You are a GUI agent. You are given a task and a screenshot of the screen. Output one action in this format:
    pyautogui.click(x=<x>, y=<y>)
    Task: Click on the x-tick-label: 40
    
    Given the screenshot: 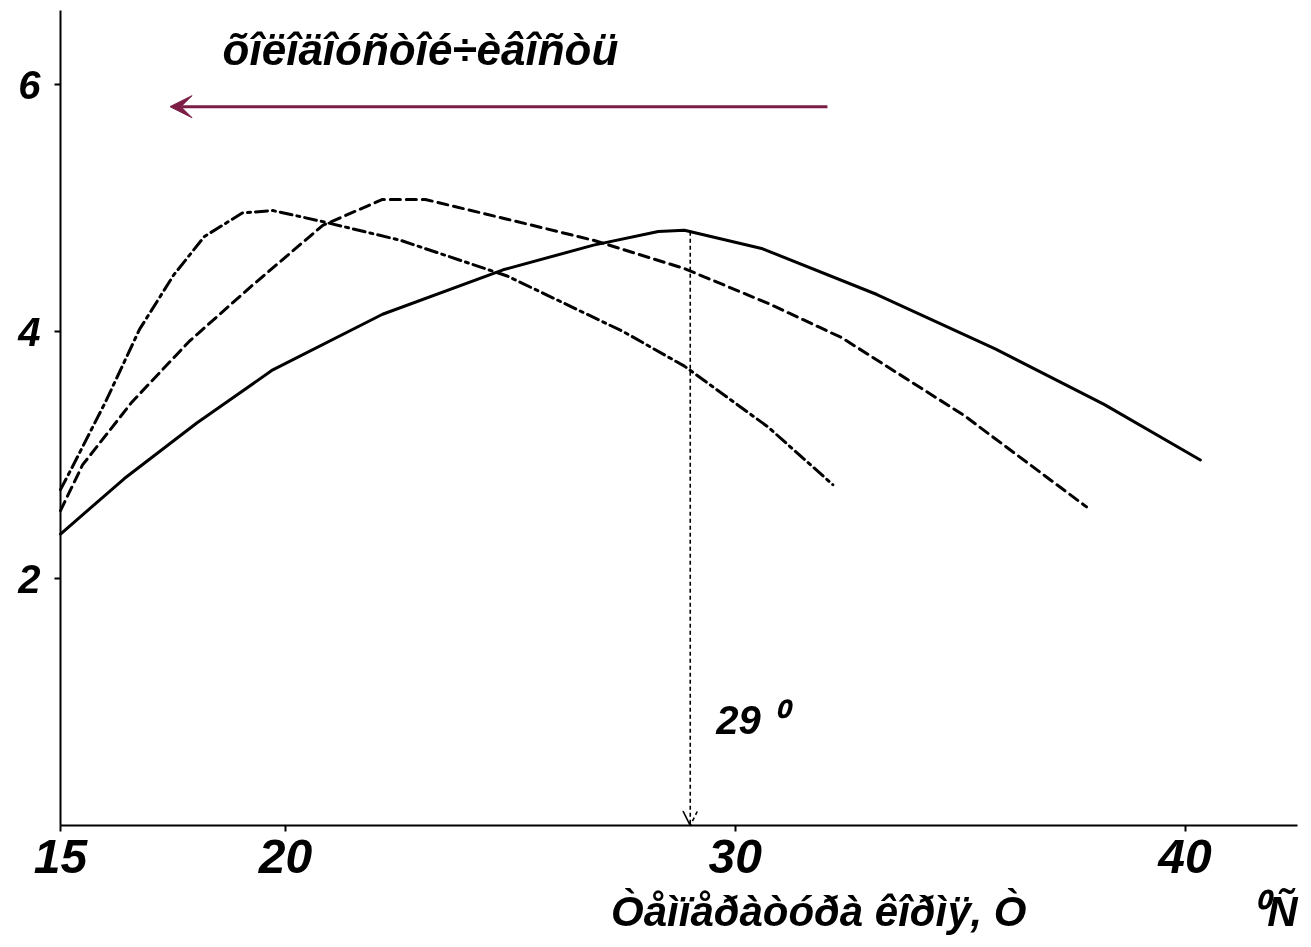 What is the action you would take?
    pyautogui.click(x=1185, y=856)
    